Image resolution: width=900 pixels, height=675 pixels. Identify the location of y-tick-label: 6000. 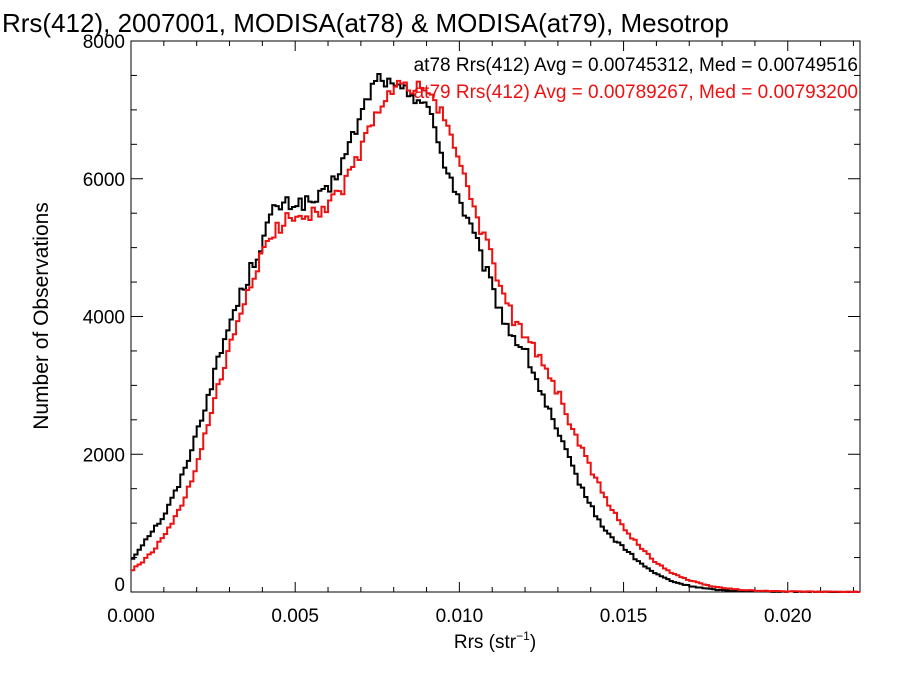
(104, 180).